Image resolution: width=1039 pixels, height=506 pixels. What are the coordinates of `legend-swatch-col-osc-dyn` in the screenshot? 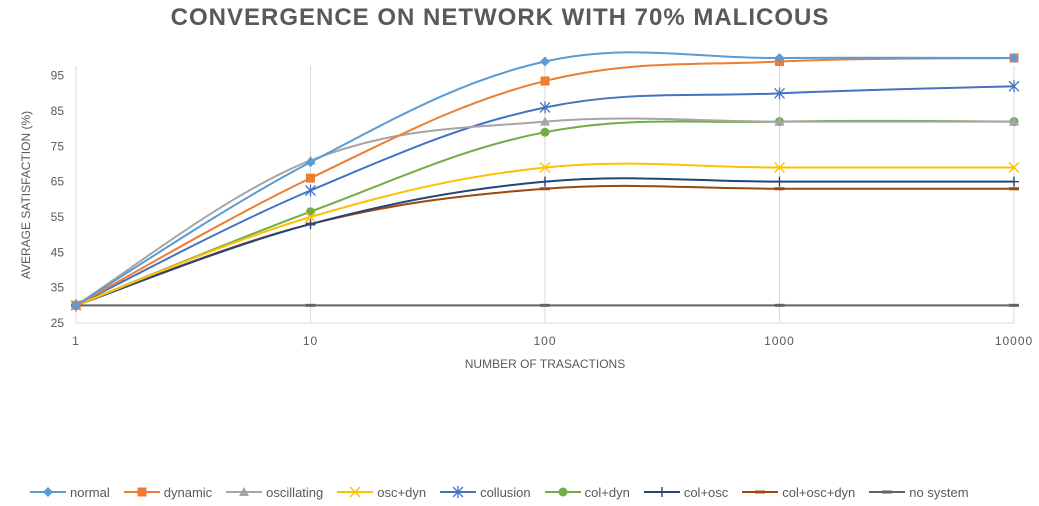 It's located at (760, 492).